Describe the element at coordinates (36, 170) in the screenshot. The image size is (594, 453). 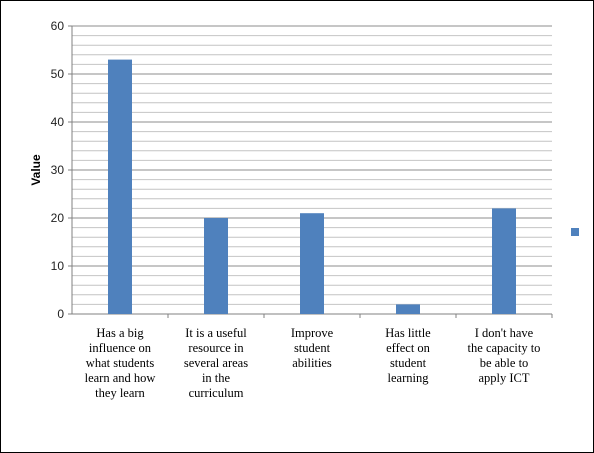
I see `y-axis-label: Value` at that location.